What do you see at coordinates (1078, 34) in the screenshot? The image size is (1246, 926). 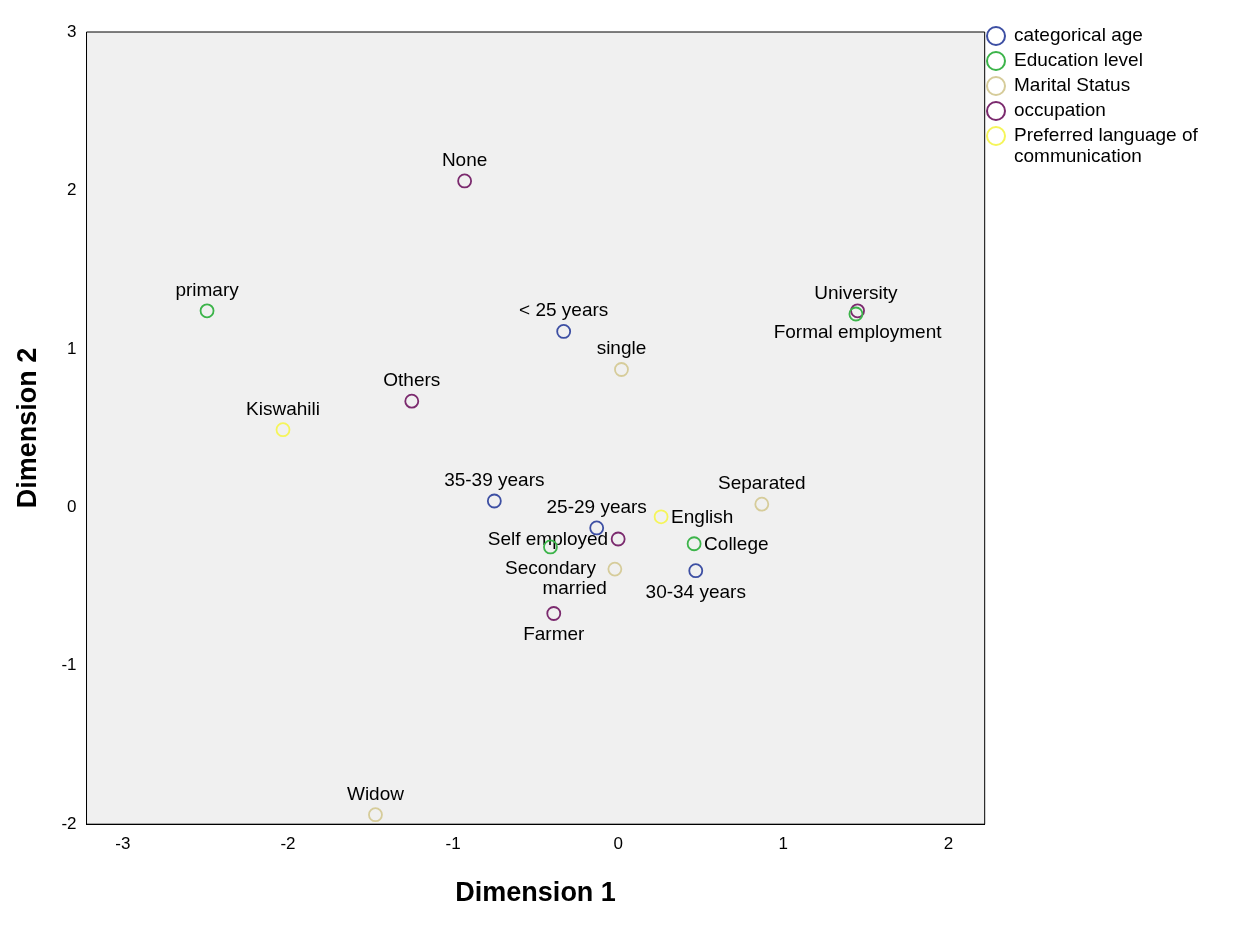 I see `legend-label: categorical age` at bounding box center [1078, 34].